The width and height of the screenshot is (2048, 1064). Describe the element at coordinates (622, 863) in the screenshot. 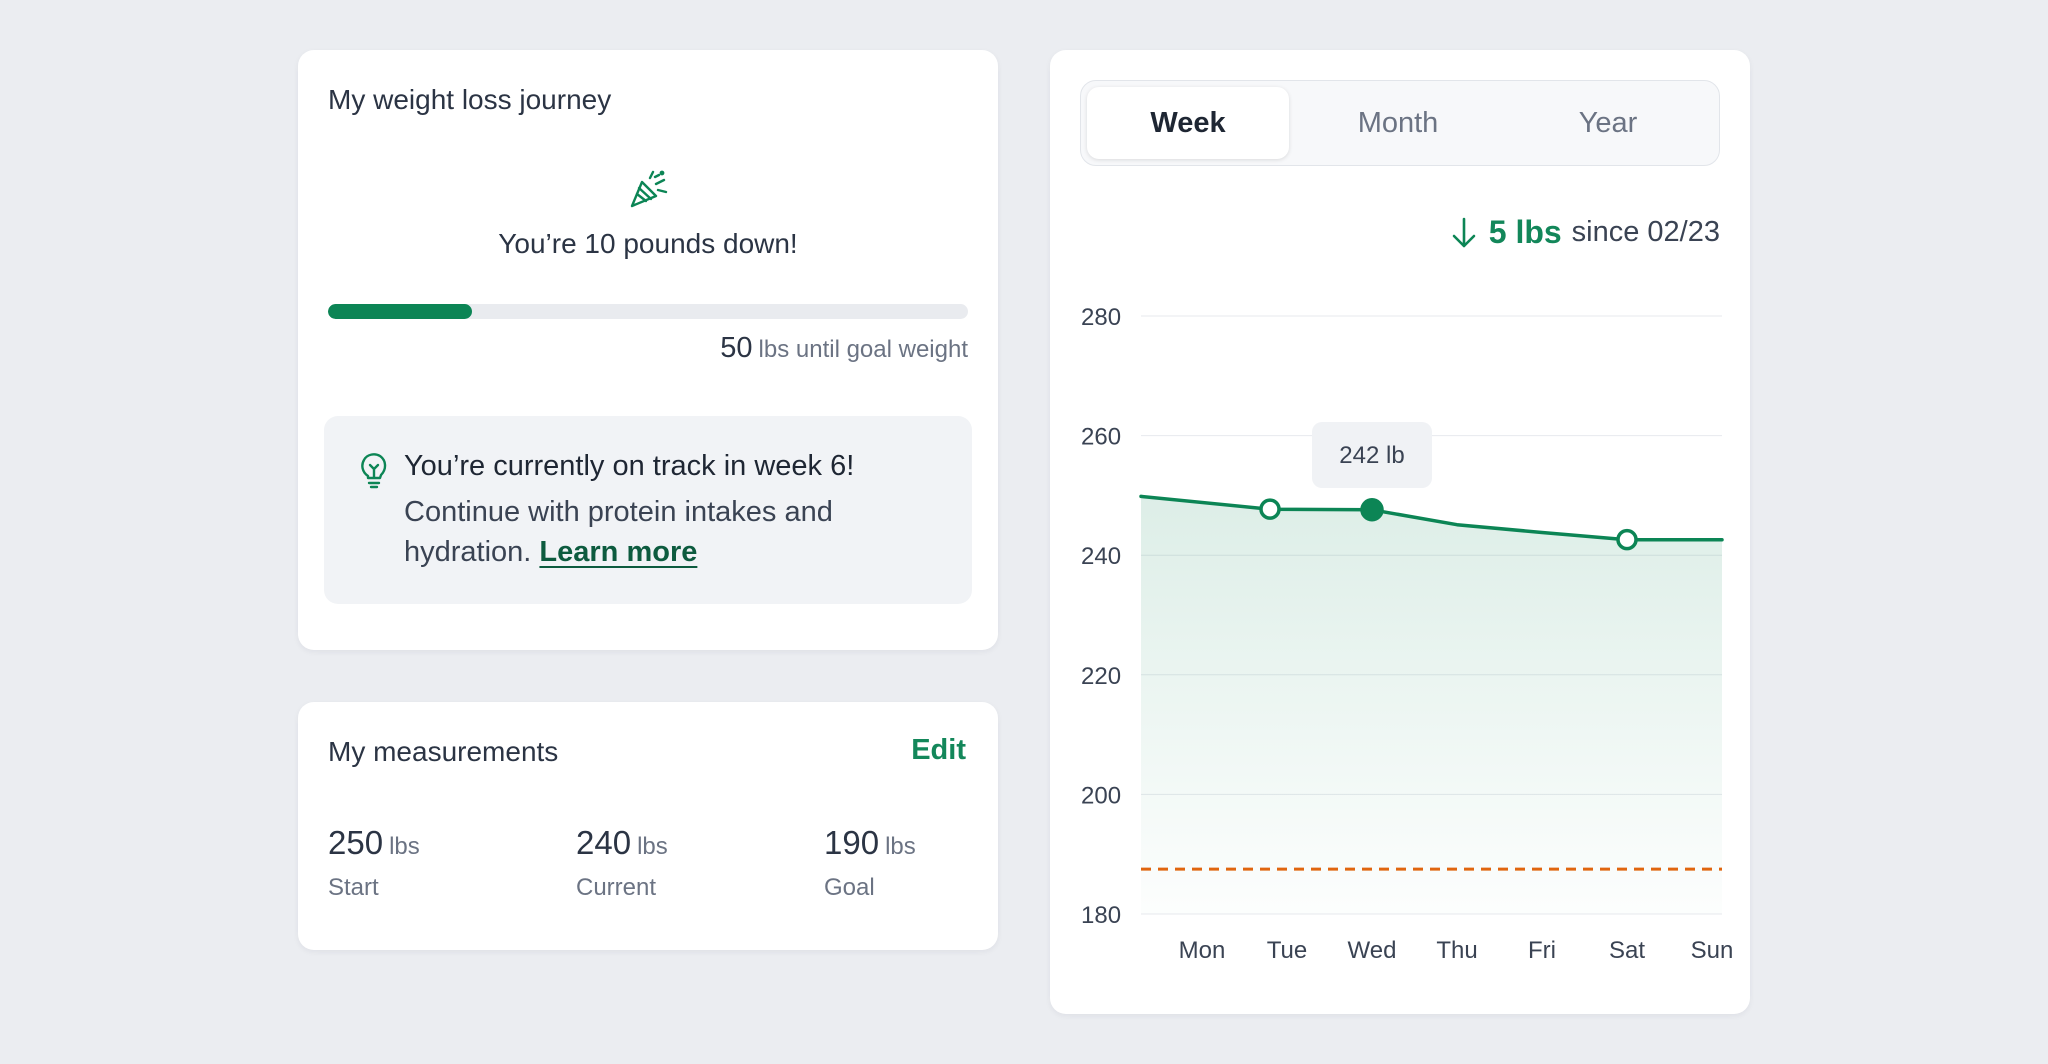

I see `measurement-current: 240 lbs Current` at that location.